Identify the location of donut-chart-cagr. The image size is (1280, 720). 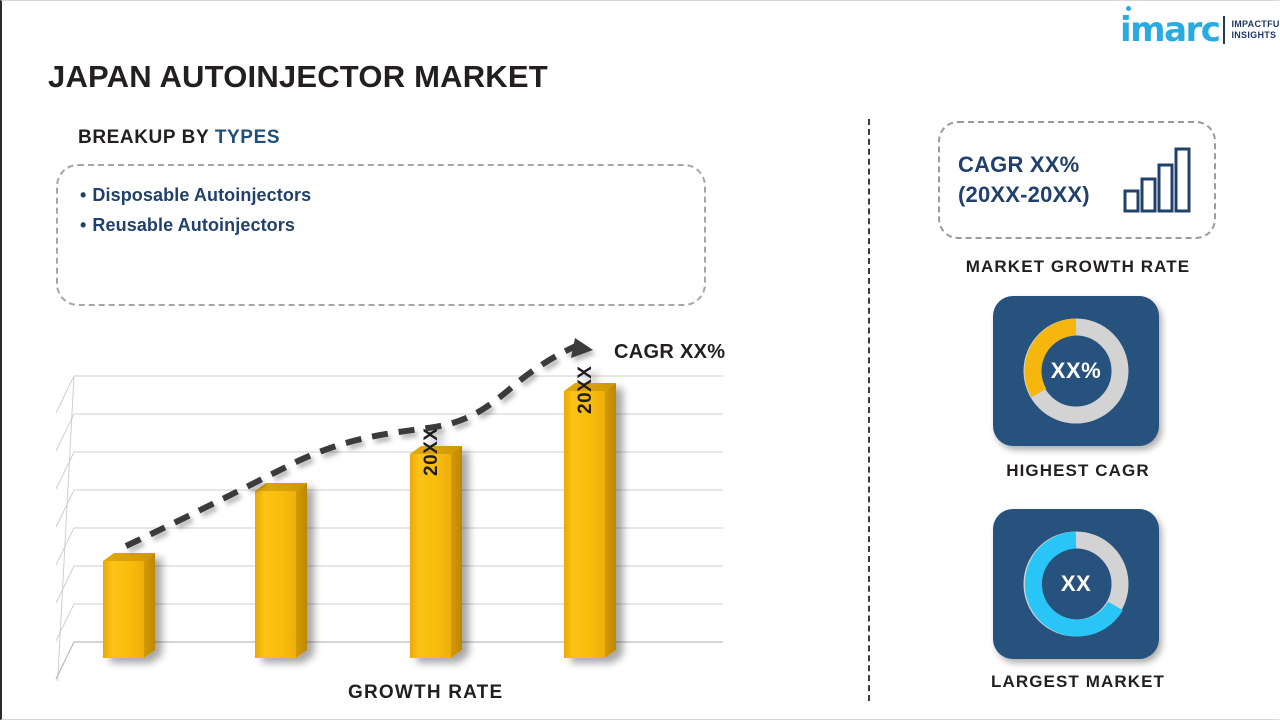
(1076, 371).